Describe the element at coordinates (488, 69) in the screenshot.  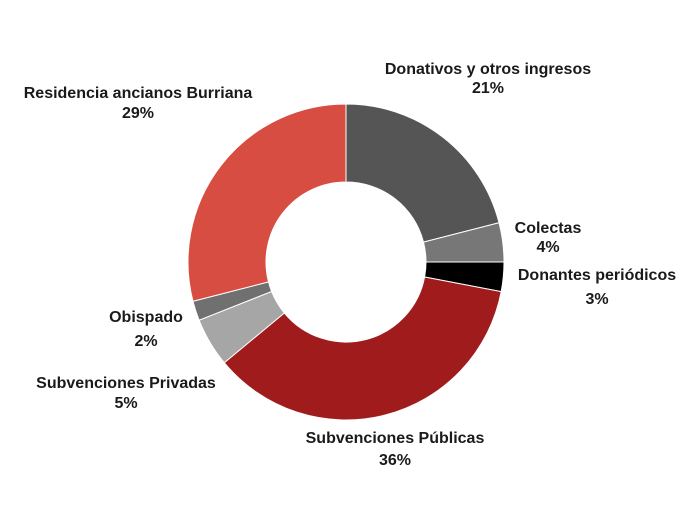
I see `label-donativos-y-otros-ingresos: Donativos y otros ingresos` at that location.